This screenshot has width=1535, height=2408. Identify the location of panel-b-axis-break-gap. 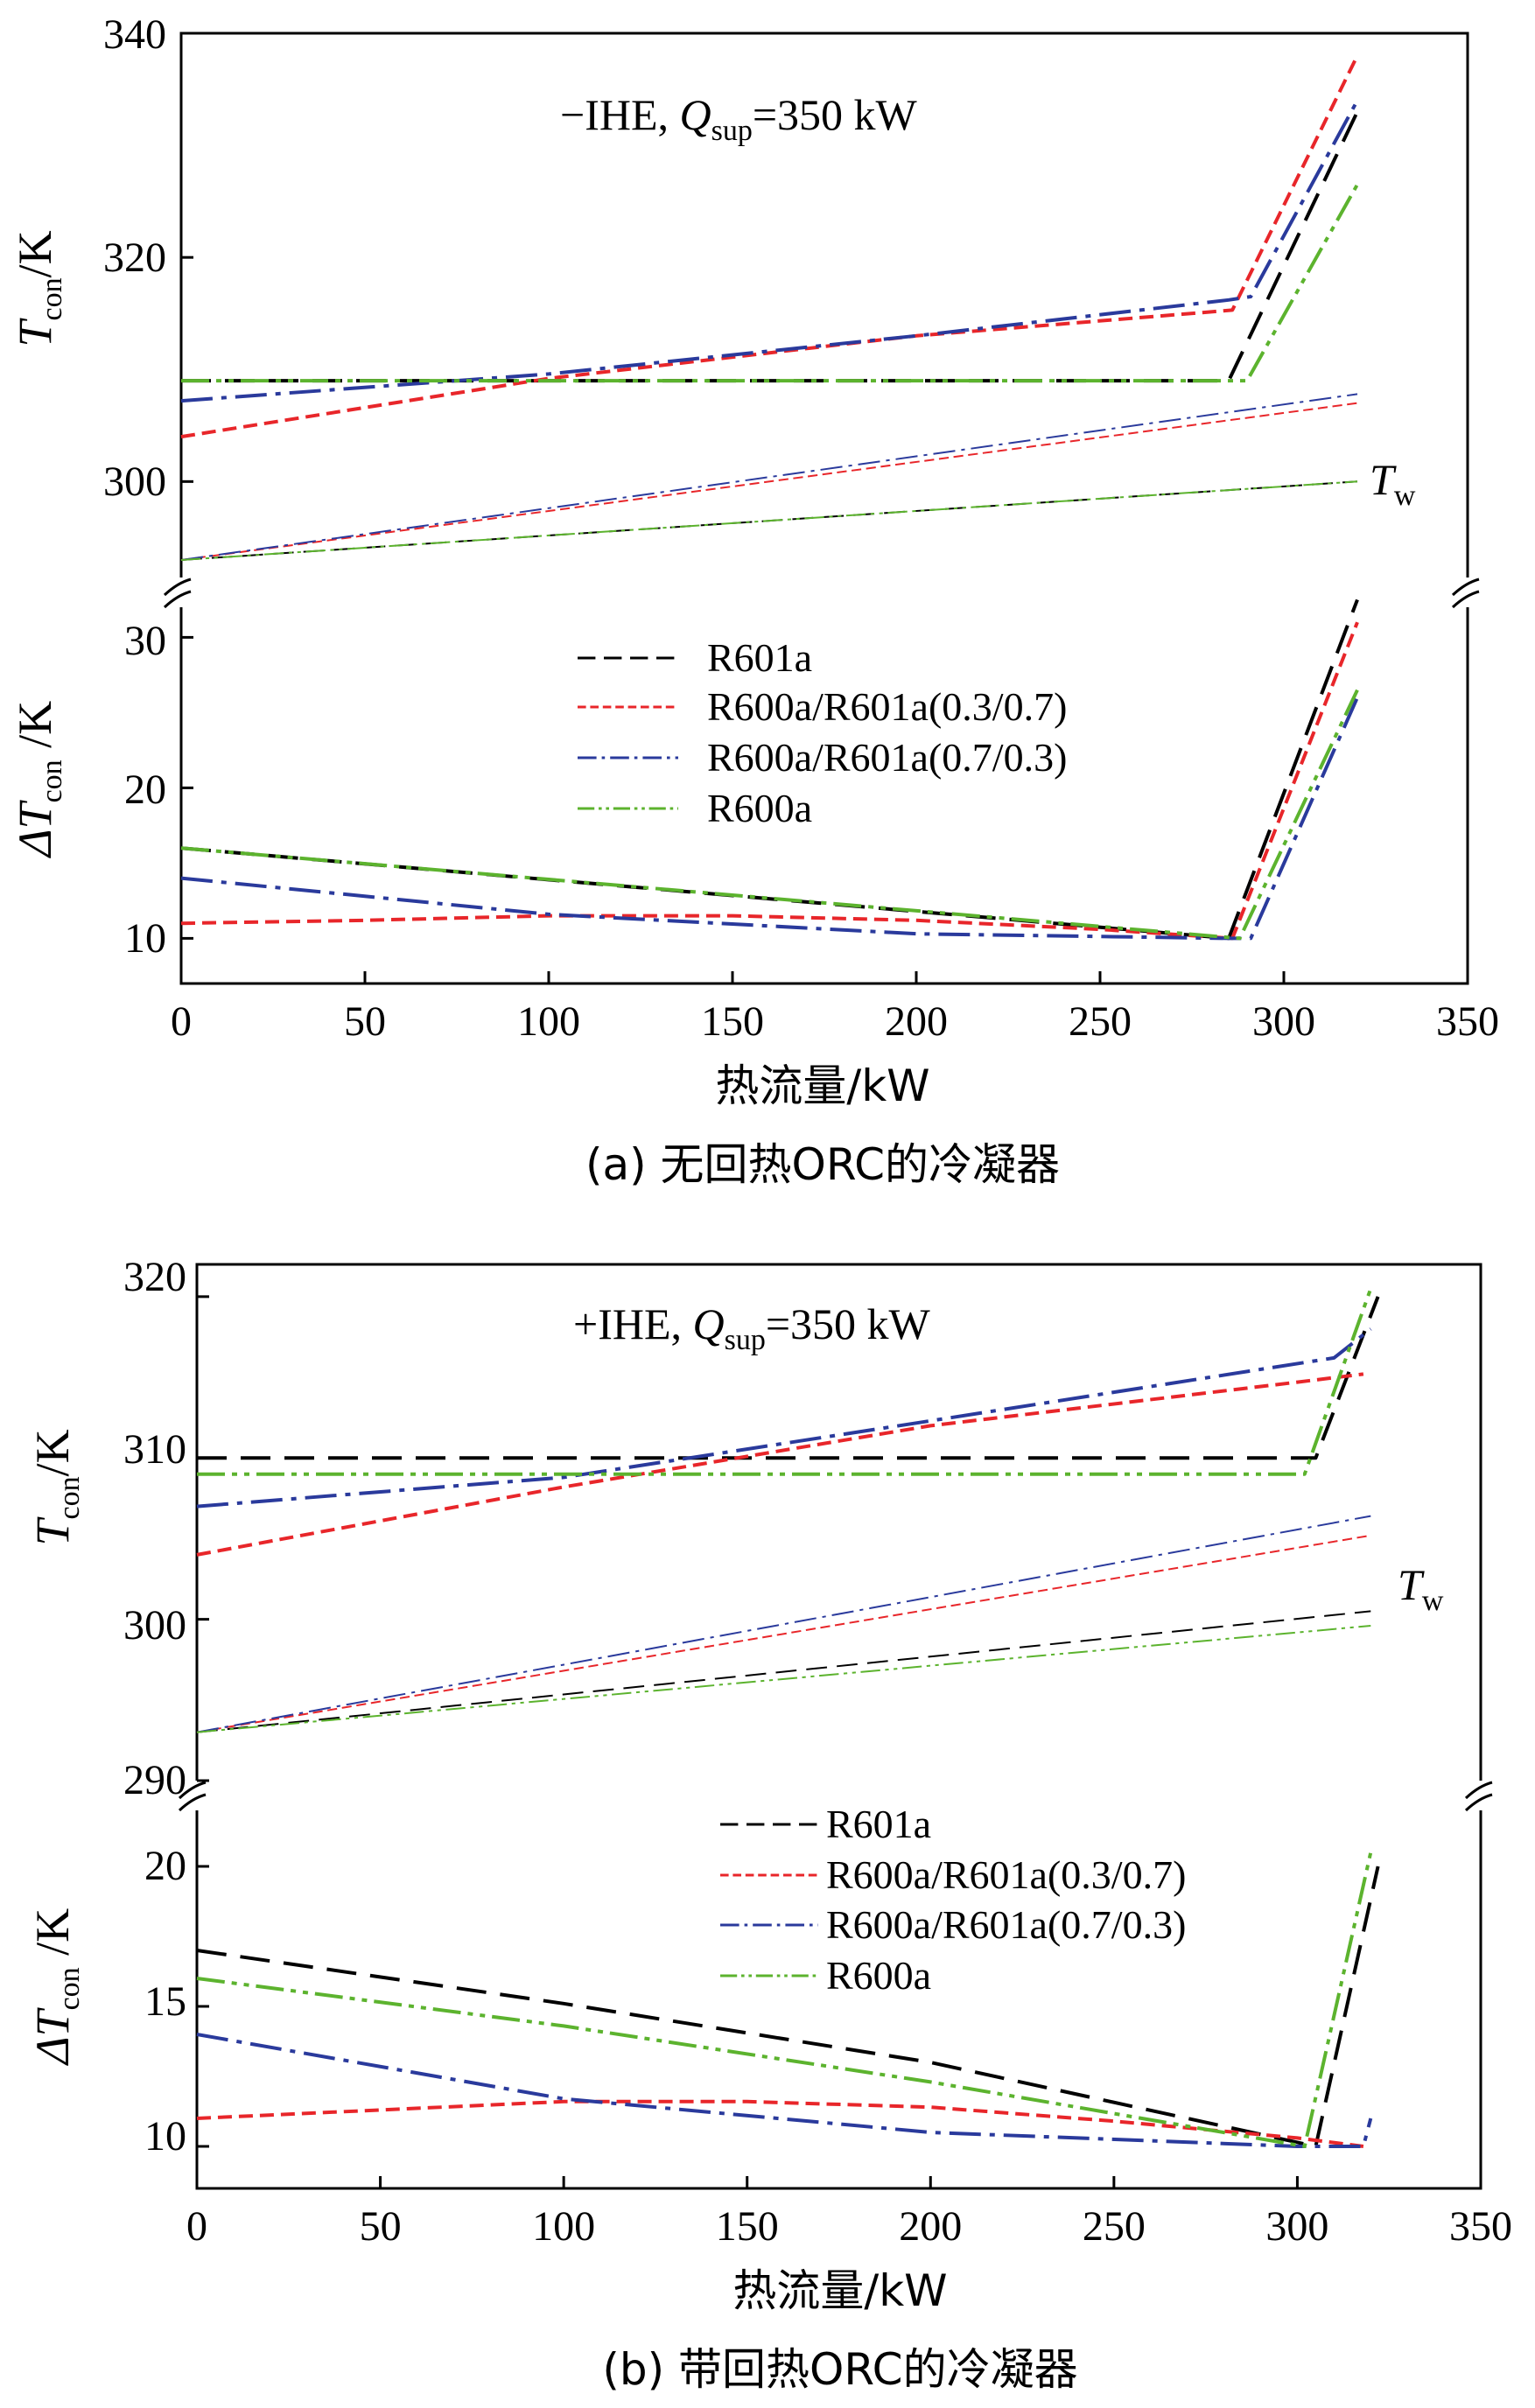
(836, 1795).